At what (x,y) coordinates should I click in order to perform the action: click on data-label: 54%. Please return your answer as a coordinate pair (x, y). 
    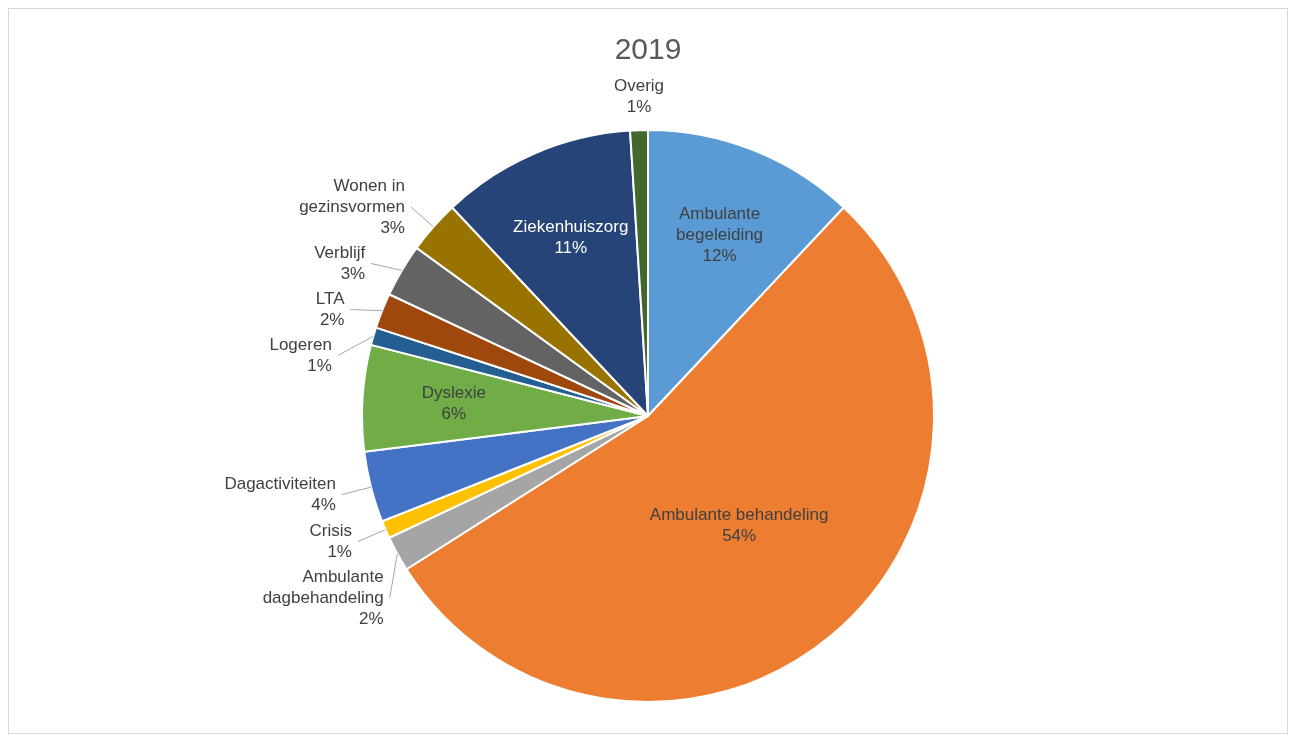
    Looking at the image, I should click on (739, 536).